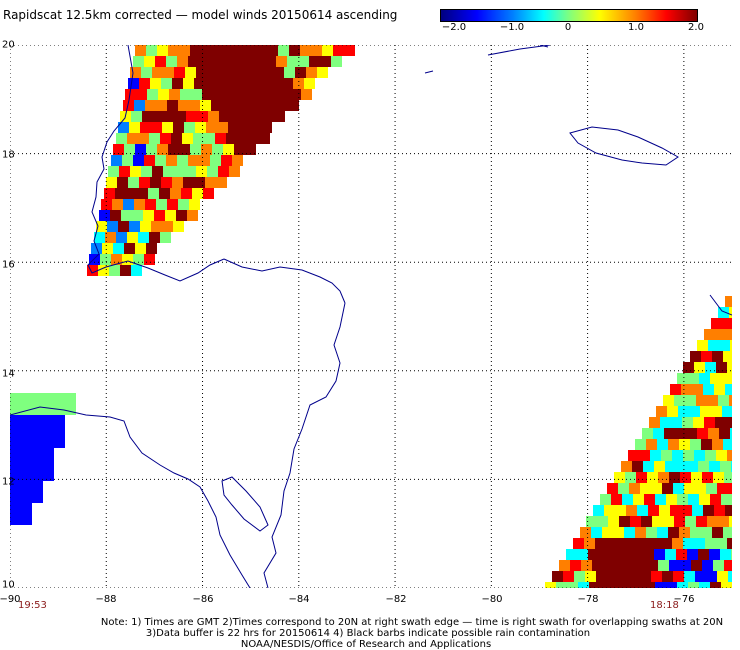 Image resolution: width=740 pixels, height=650 pixels. I want to click on cuba-coastline, so click(519, 50).